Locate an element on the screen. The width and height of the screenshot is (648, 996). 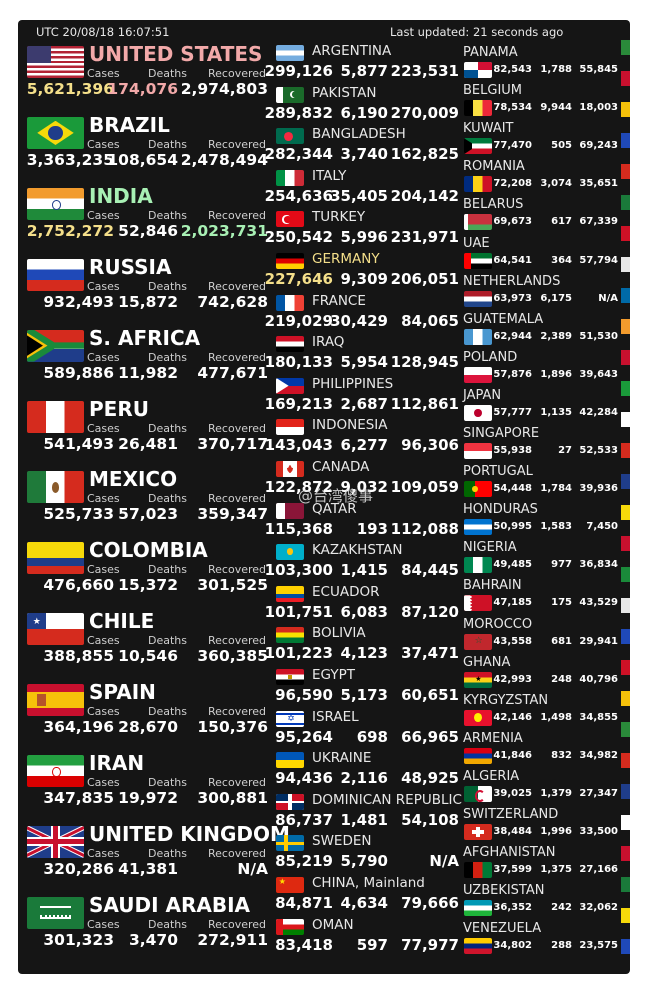
cases-value: 86,737 is located at coordinates (304, 819).